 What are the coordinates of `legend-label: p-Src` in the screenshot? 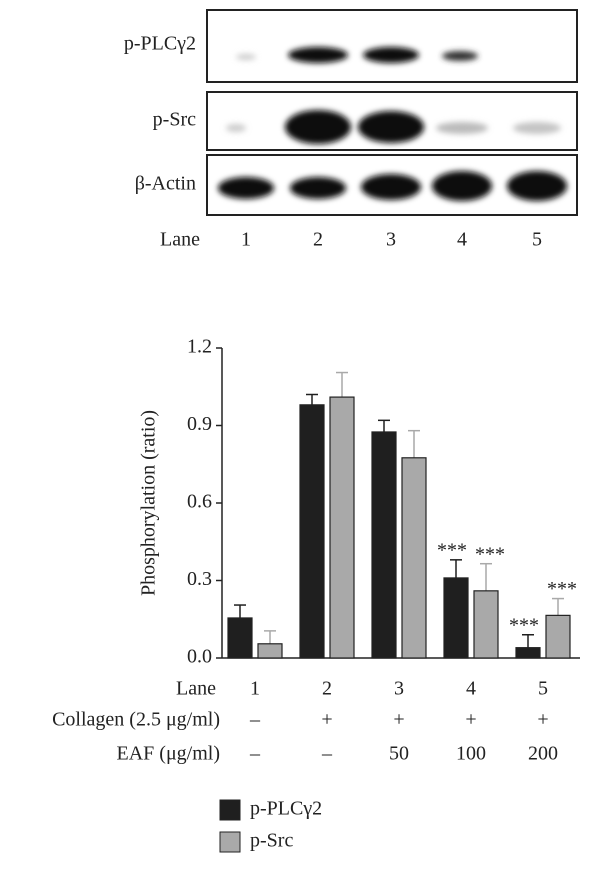 It's located at (271, 841).